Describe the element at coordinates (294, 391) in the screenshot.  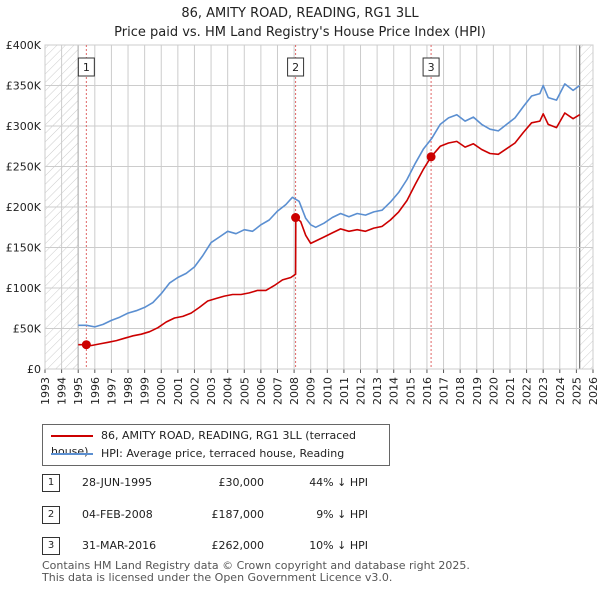
I see `x-tick-label: 2008` at that location.